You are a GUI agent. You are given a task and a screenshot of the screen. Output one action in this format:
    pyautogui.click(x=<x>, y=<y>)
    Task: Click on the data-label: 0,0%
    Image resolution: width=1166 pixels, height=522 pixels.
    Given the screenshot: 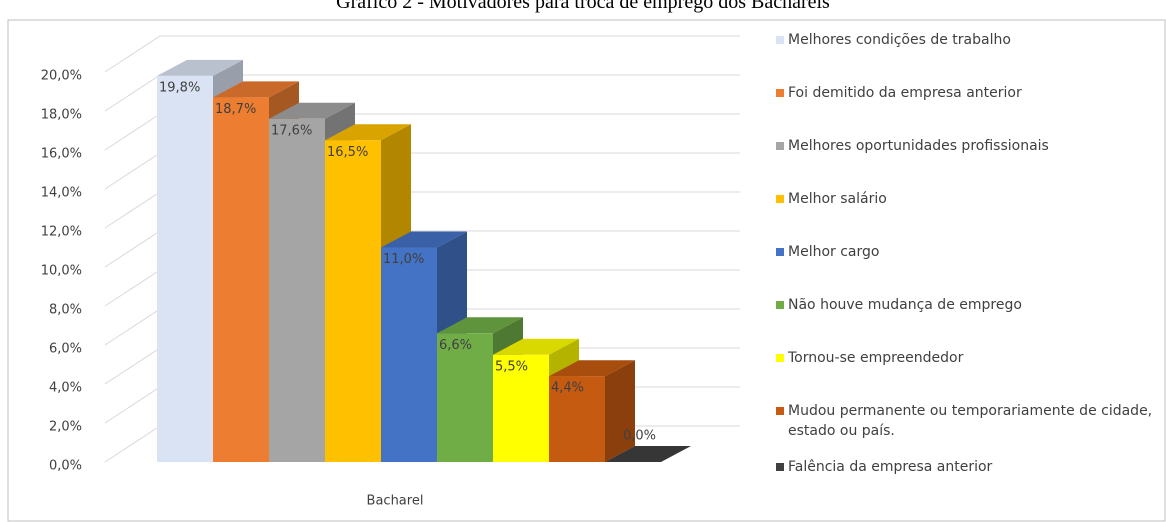 What is the action you would take?
    pyautogui.click(x=639, y=436)
    